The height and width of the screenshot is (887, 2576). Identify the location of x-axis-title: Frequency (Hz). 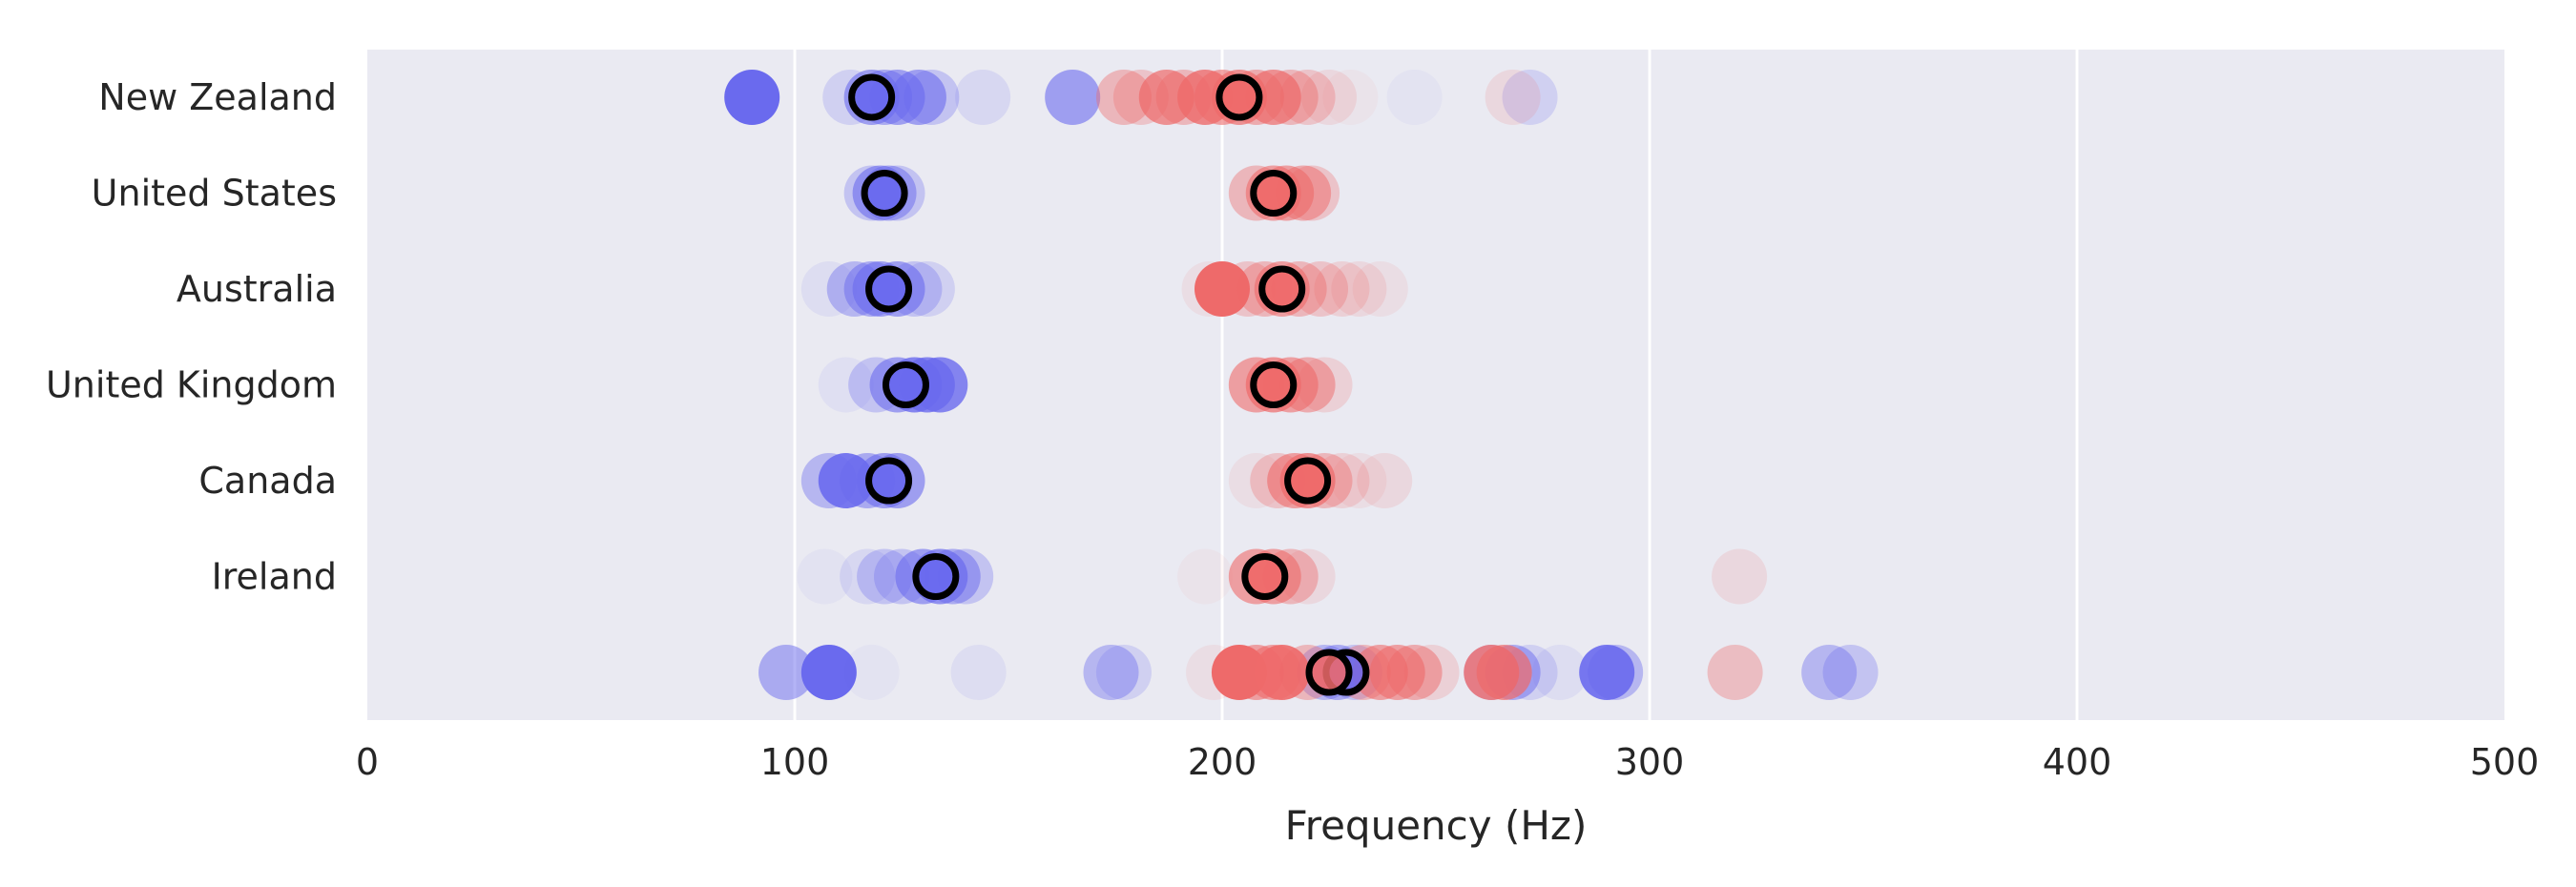
(1436, 825).